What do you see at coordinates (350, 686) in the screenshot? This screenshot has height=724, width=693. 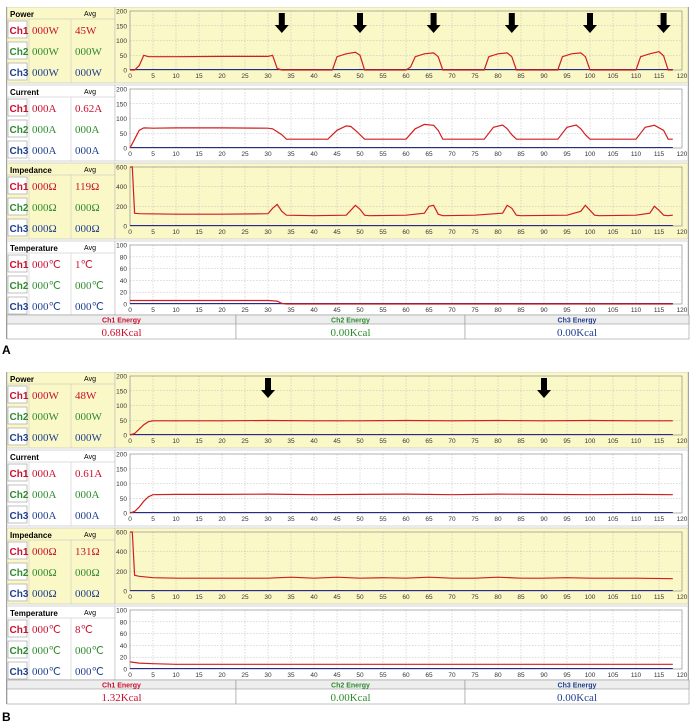 I see `energy-label: Ch2 Energy` at bounding box center [350, 686].